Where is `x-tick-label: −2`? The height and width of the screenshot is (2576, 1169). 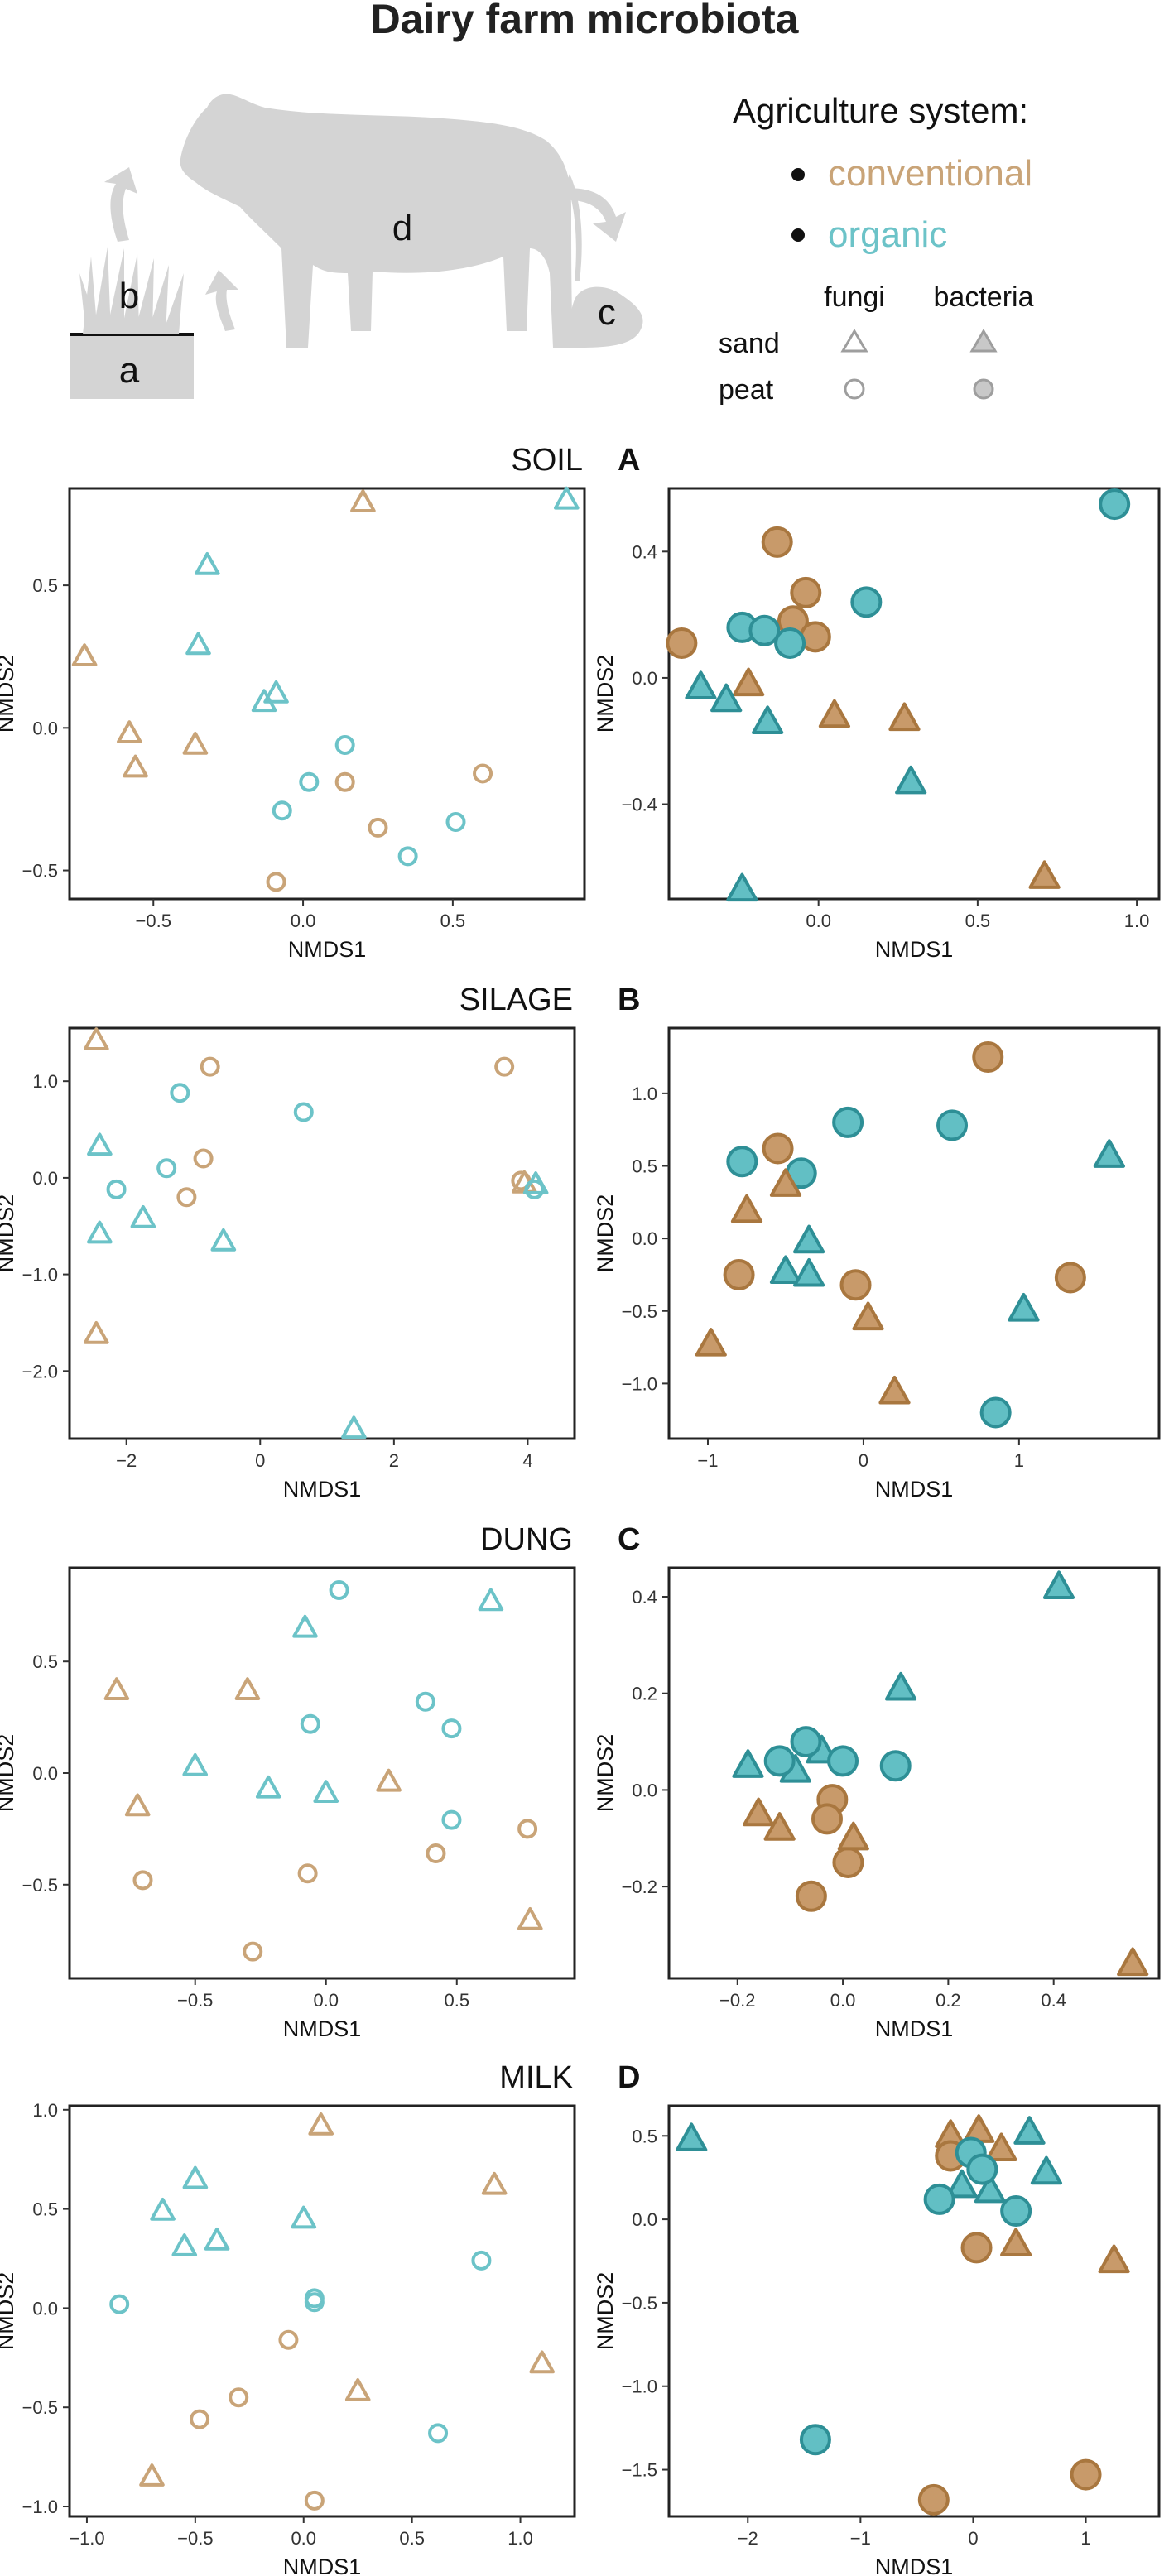
x-tick-label: −2 is located at coordinates (748, 2538).